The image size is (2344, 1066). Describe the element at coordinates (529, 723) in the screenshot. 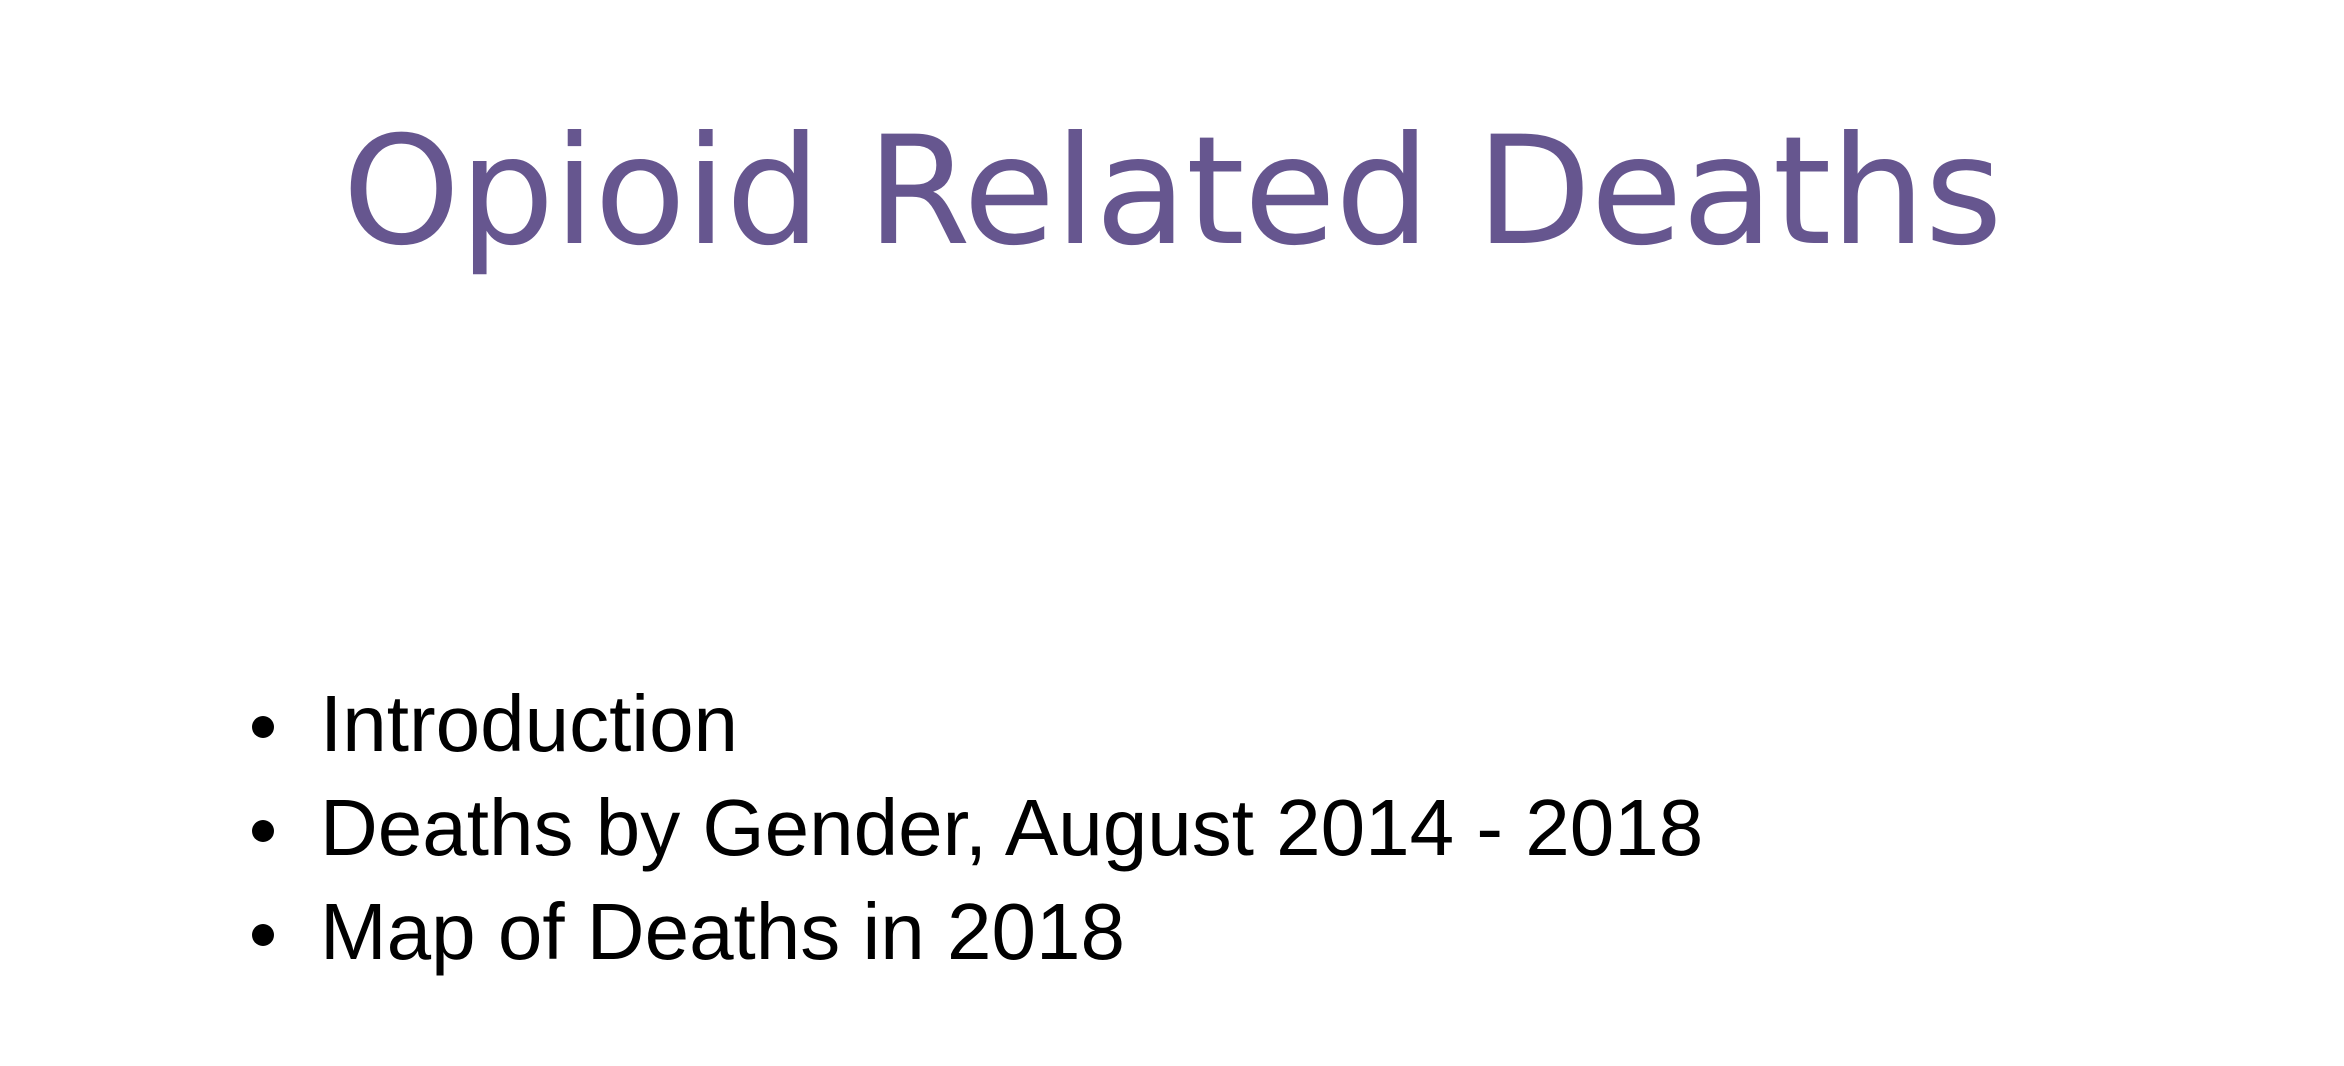

I see `bullet-label: Introduction` at that location.